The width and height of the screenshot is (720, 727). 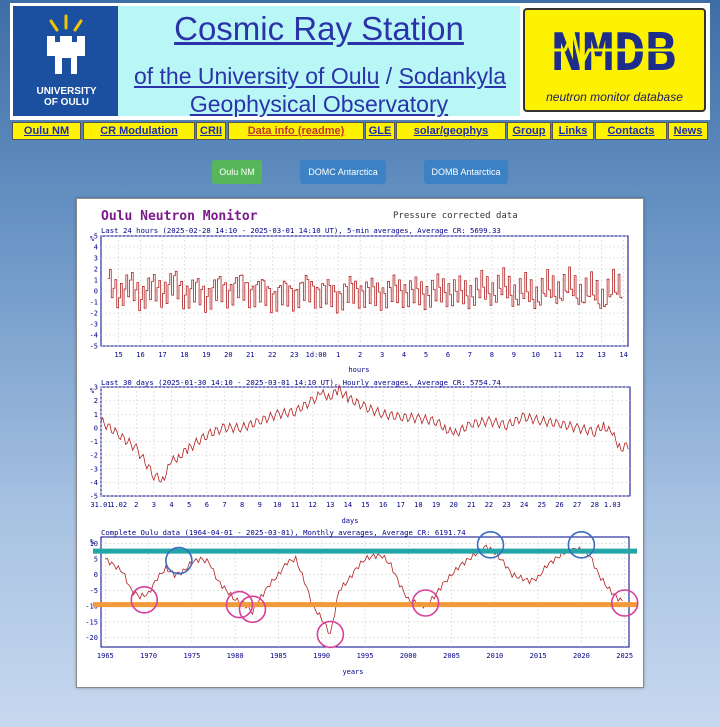 I want to click on nav-data-info: Data info (readme), so click(x=296, y=131).